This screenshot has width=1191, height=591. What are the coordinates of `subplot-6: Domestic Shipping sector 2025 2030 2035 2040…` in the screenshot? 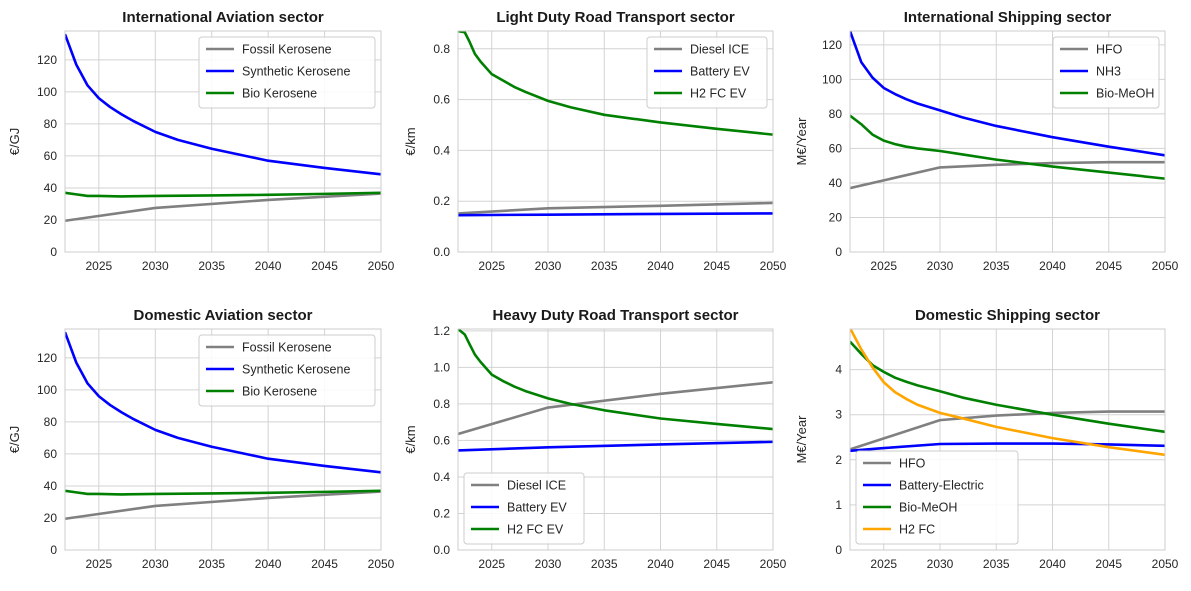 It's located at (986, 439).